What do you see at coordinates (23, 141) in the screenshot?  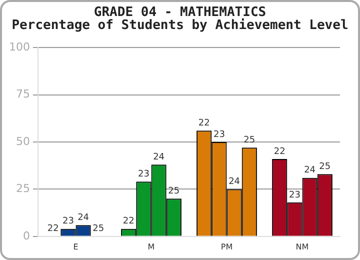 I see `y-tick-label: 50` at bounding box center [23, 141].